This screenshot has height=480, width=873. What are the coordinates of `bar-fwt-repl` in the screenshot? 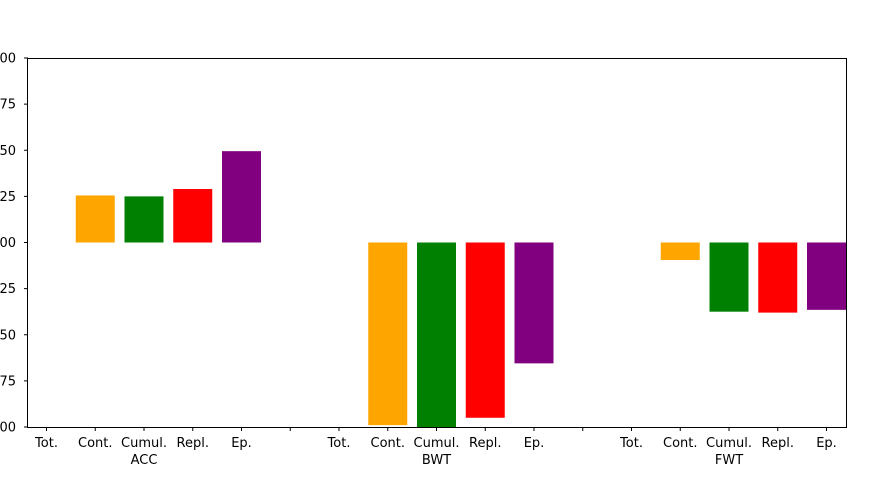 It's located at (778, 277).